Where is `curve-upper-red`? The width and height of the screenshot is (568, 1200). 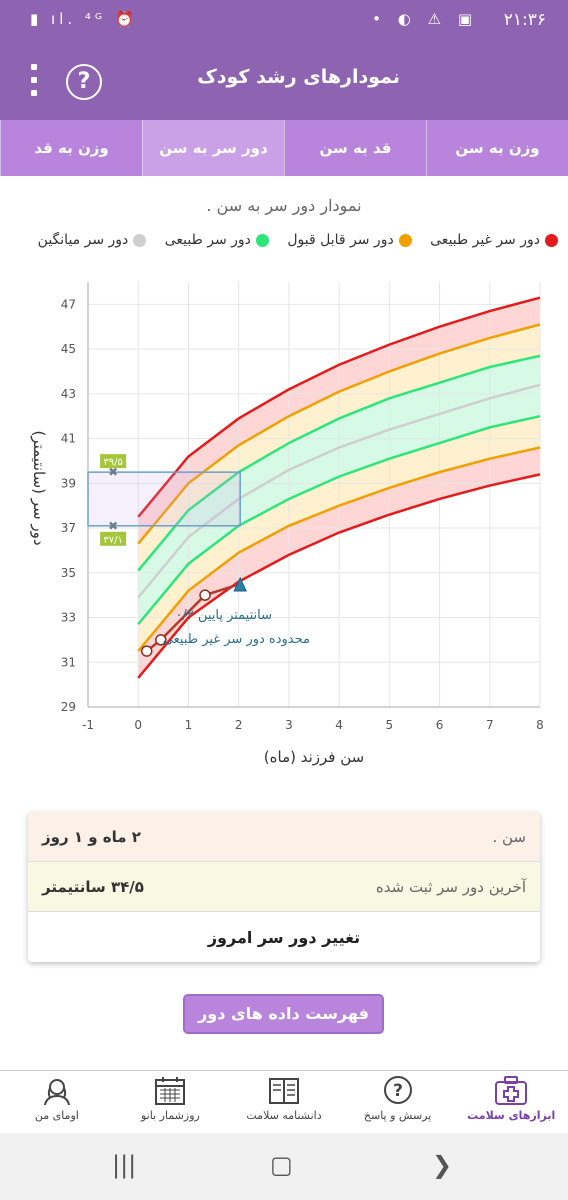 curve-upper-red is located at coordinates (339, 407).